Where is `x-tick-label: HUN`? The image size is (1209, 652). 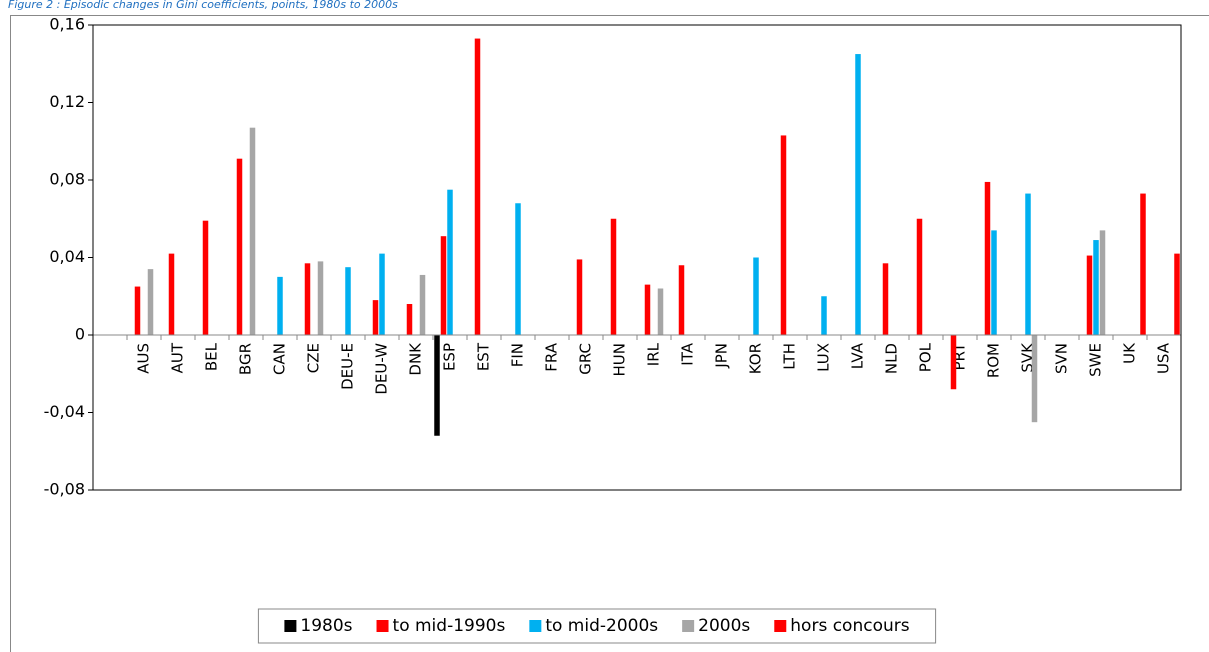
x-tick-label: HUN is located at coordinates (620, 359).